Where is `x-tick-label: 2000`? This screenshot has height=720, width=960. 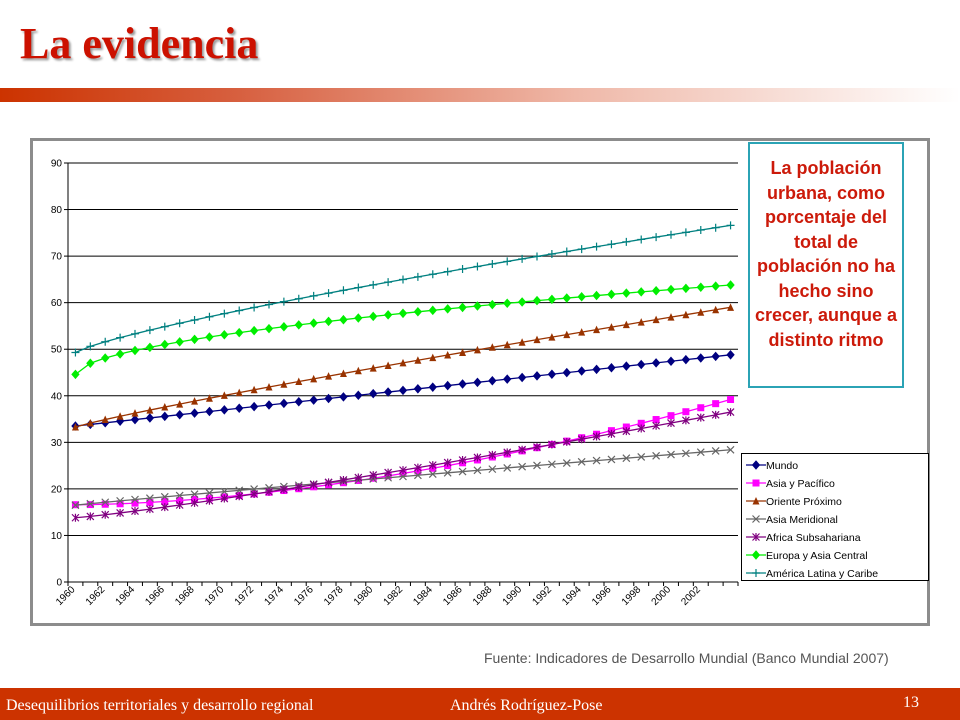 x-tick-label: 2000 is located at coordinates (662, 596).